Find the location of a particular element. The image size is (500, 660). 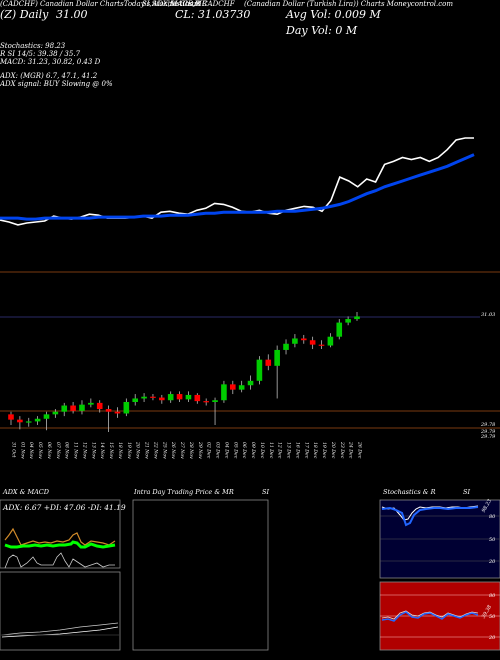

date-tick-label: 07 Nov is located at coordinates (58, 450).